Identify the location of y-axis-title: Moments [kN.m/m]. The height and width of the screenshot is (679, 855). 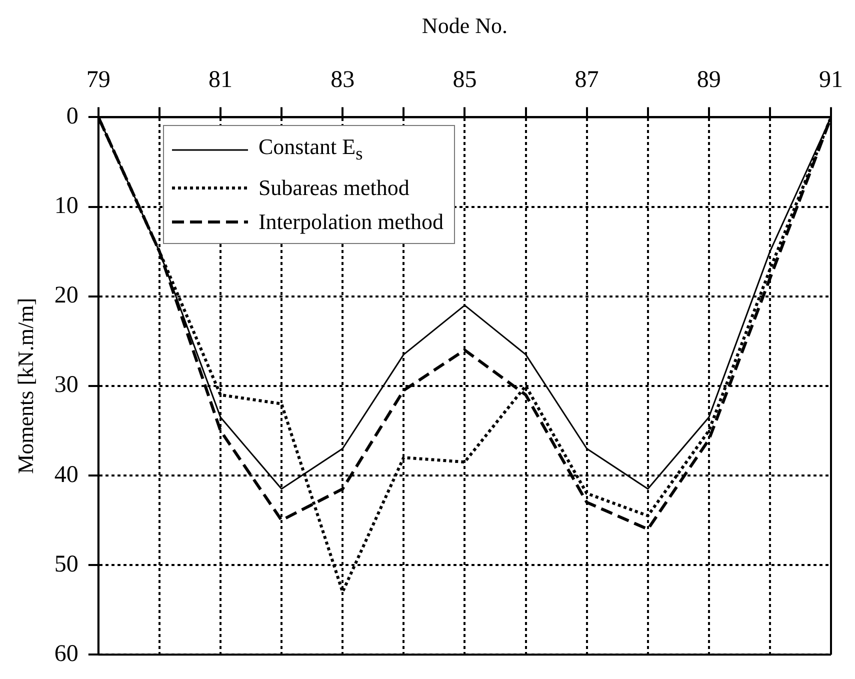
(25, 386).